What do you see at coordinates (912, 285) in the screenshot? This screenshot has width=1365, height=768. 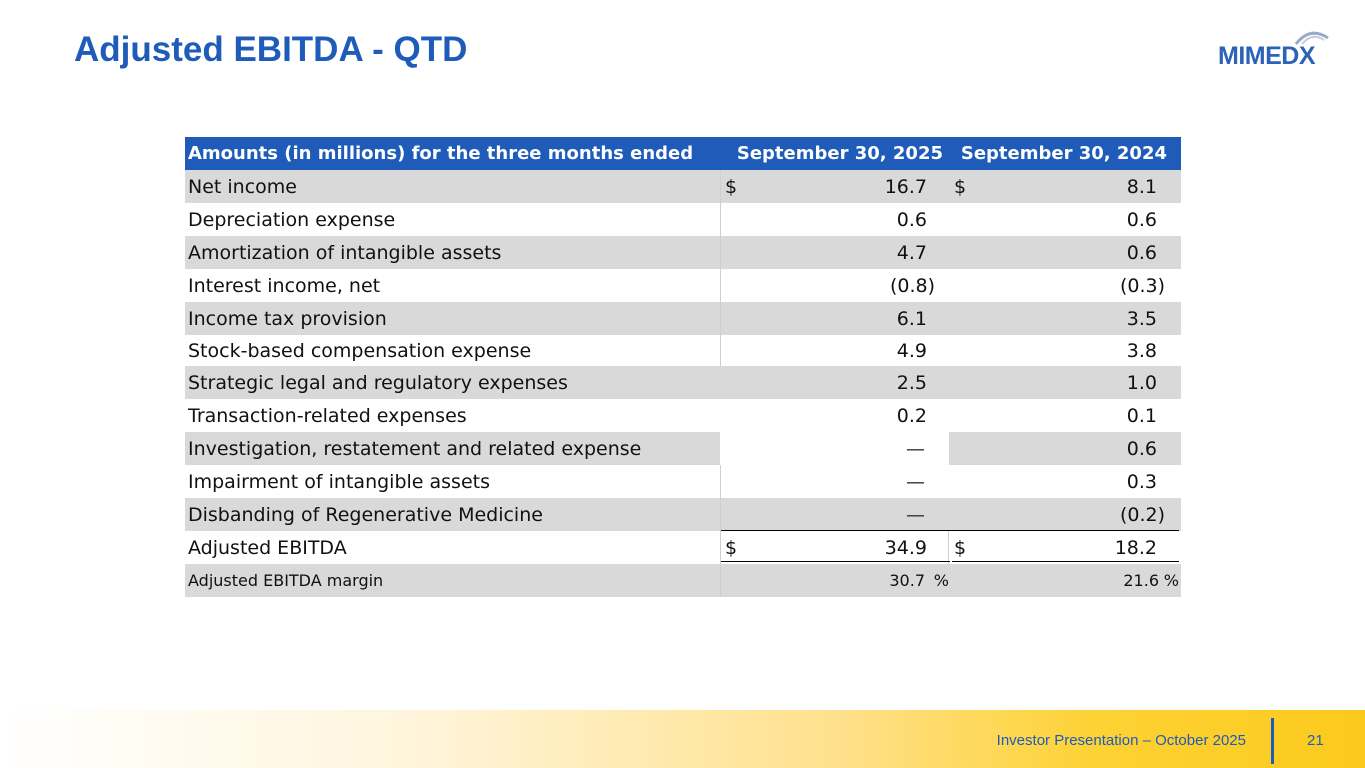 I see `value: (0.8)` at bounding box center [912, 285].